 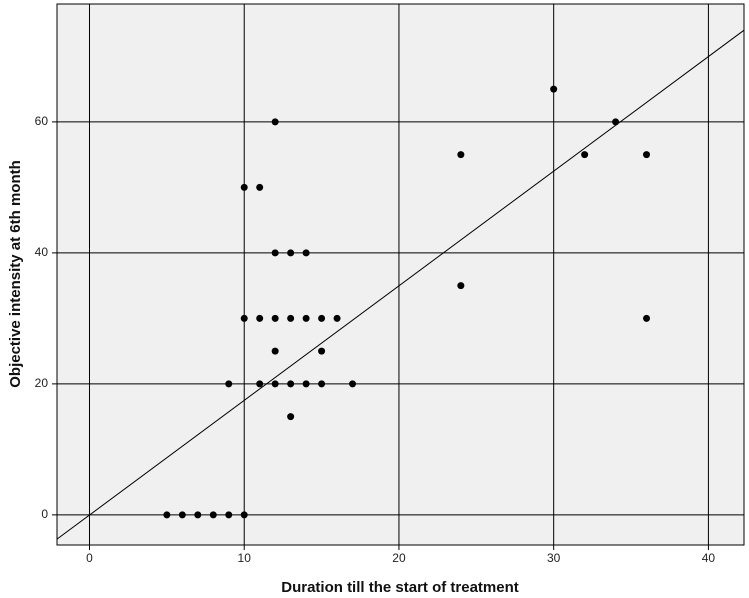 I want to click on y-tick-label: 40, so click(x=42, y=252).